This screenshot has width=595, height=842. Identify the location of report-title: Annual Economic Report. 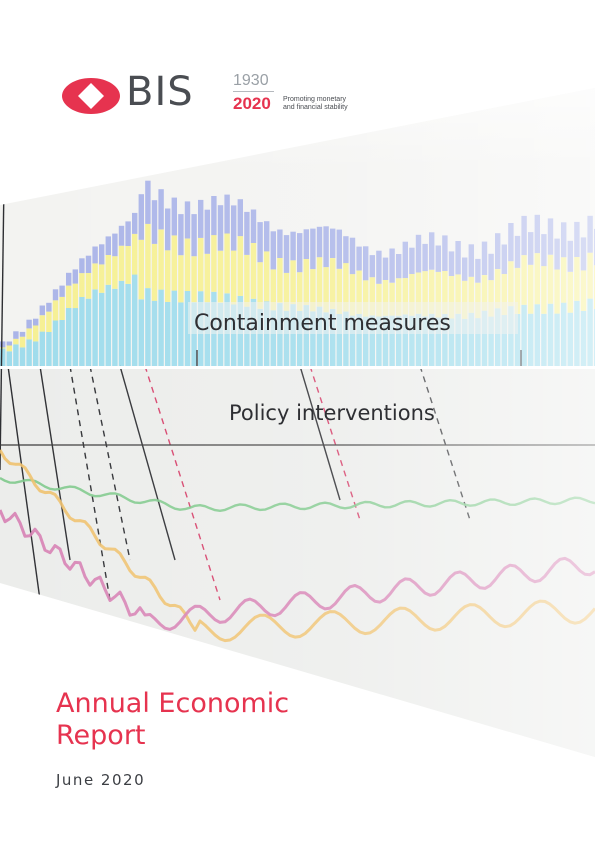
(216, 720).